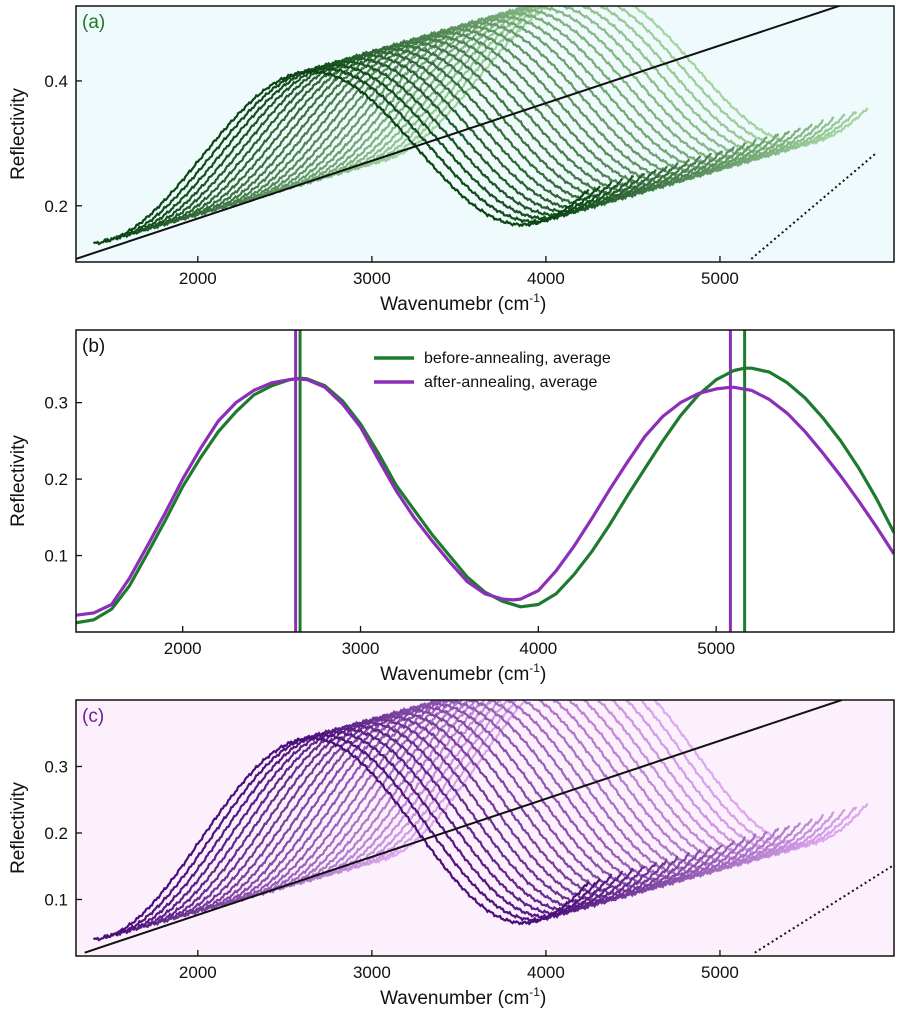  I want to click on legend-label-after: after-annealing, average, so click(511, 382).